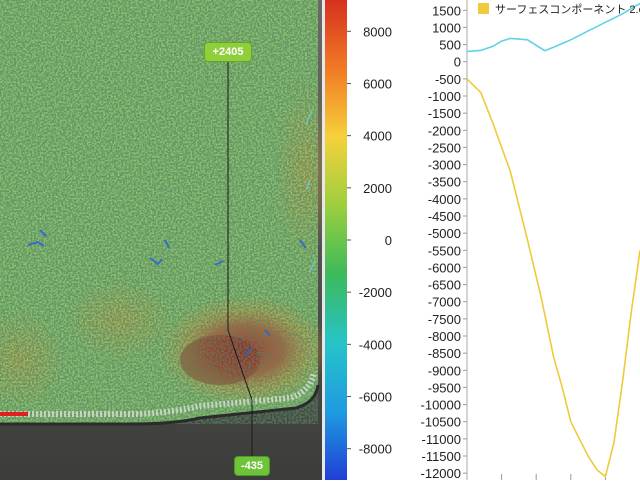 The width and height of the screenshot is (640, 485). I want to click on y-tick-label: -11500, so click(441, 456).